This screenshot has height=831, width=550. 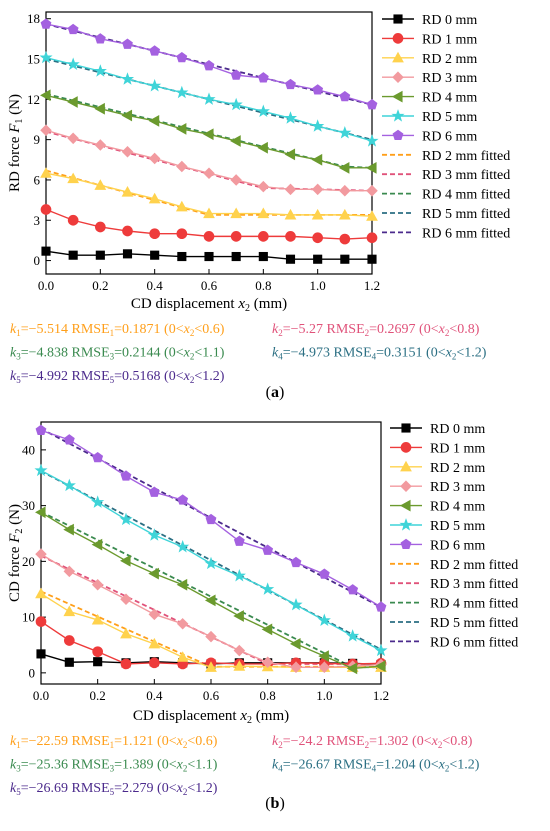 I want to click on x-tick-label: 0.8, so click(x=268, y=695).